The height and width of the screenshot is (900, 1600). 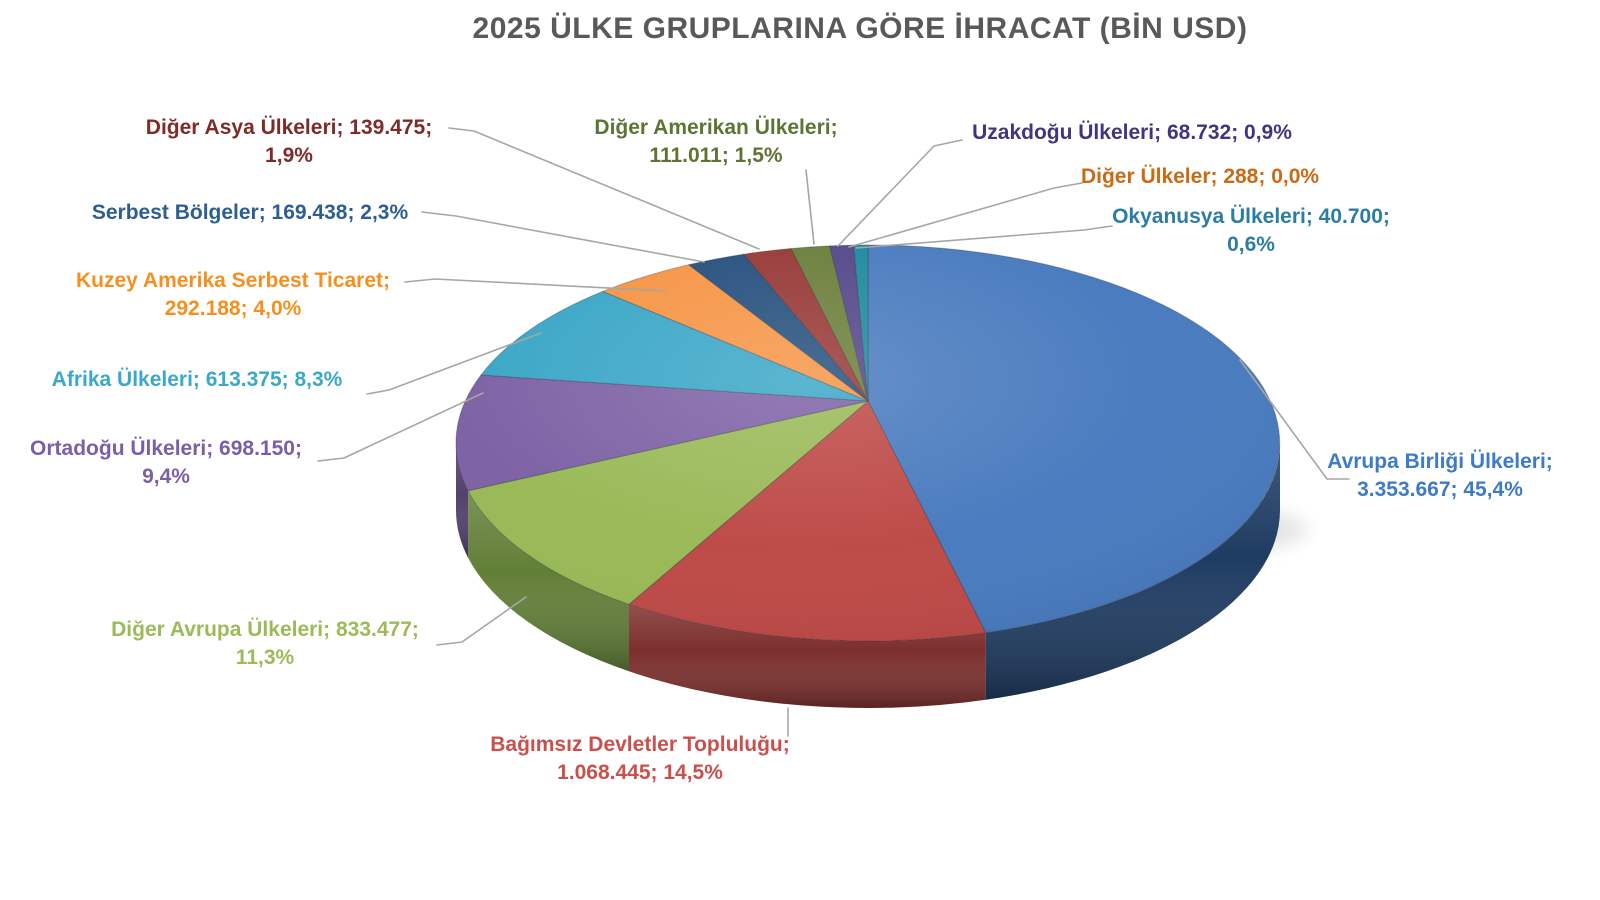 I want to click on leader-line-afrika-ulkeleri, so click(x=454, y=363).